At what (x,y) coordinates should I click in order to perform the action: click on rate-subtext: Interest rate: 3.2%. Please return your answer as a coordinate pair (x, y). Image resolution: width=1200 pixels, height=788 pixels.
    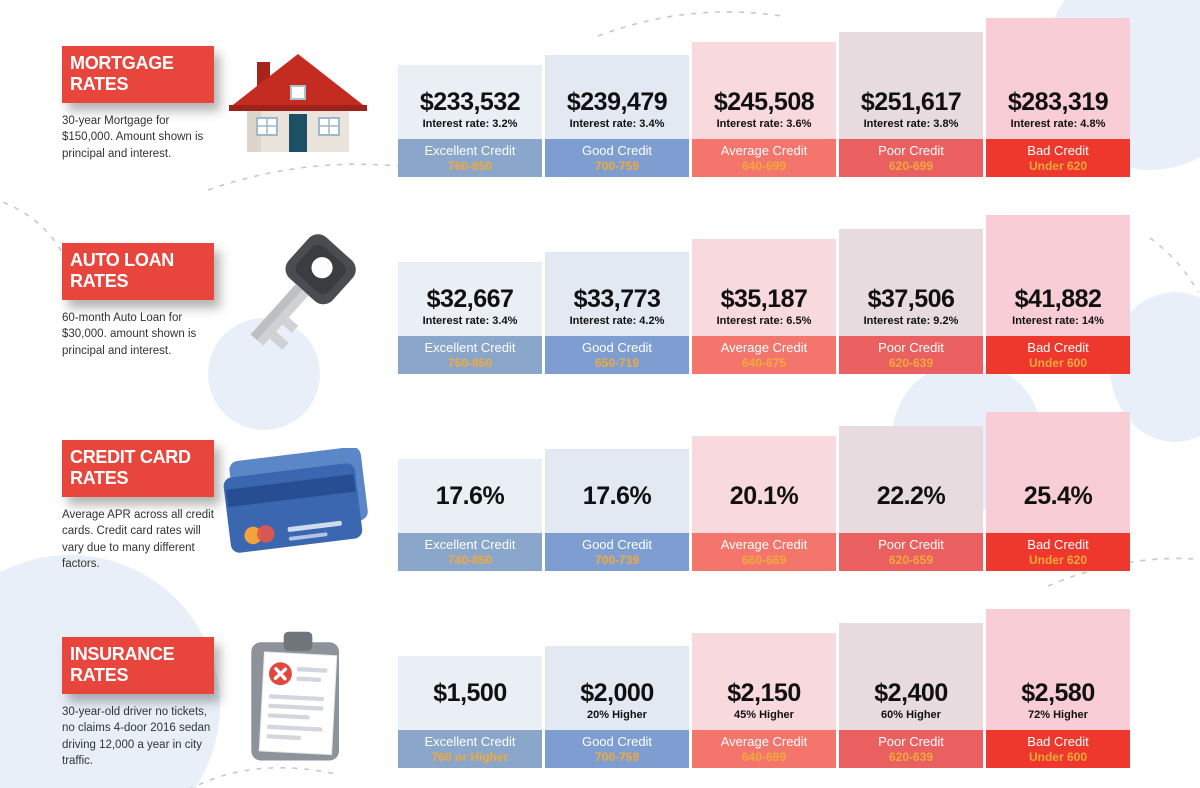
    Looking at the image, I should click on (470, 124).